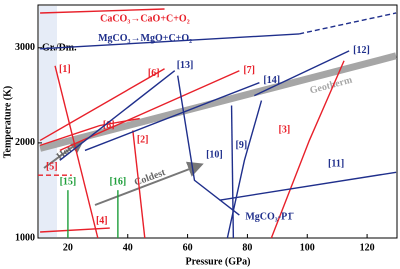  I want to click on x-tick-label: 120, so click(367, 247).